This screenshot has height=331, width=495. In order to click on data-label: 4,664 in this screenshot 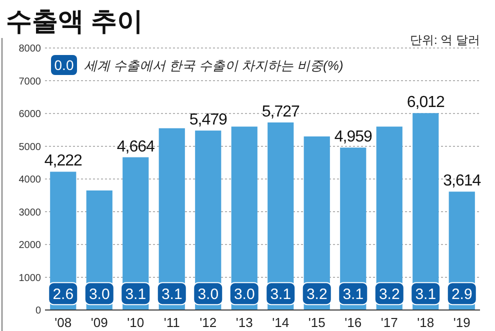, I will do `click(135, 147)`.